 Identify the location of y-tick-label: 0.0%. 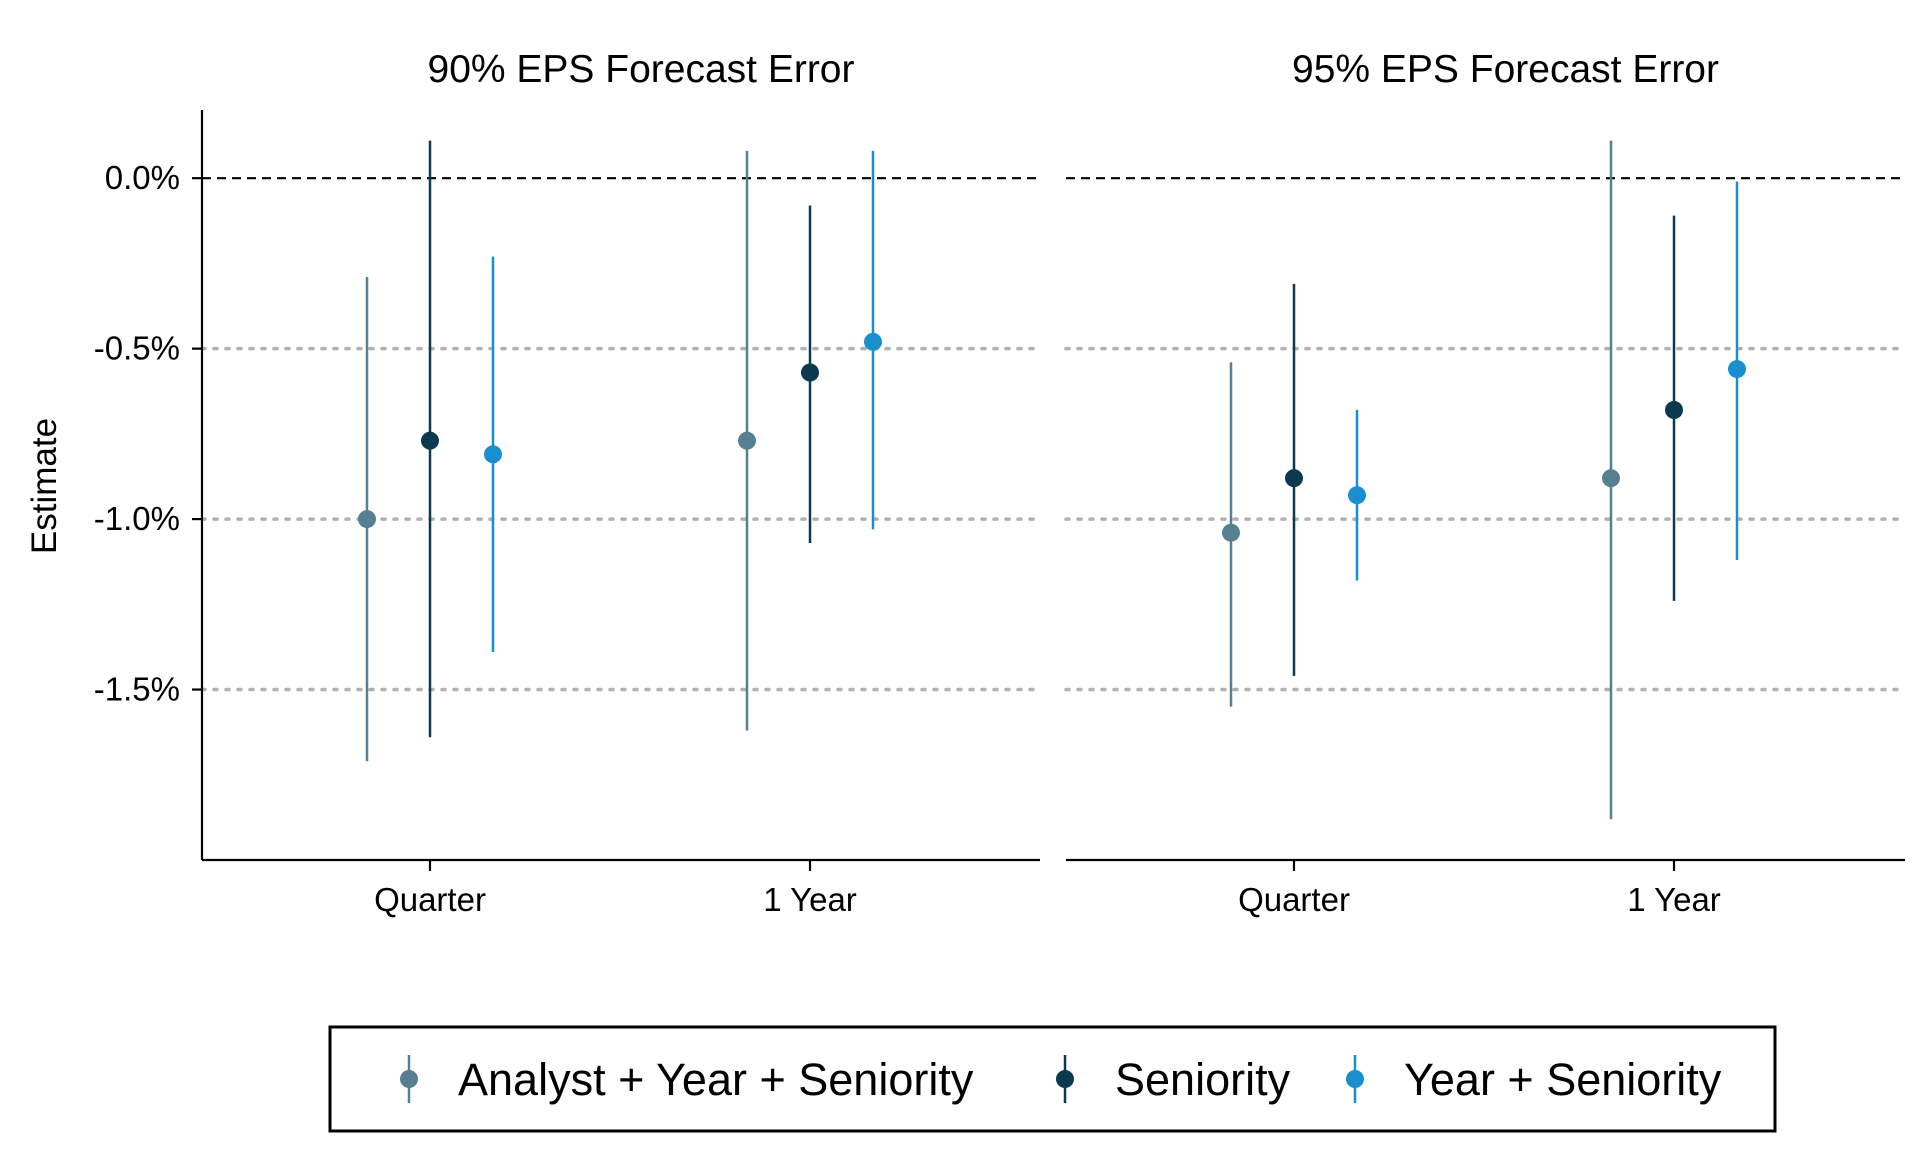
(142, 177).